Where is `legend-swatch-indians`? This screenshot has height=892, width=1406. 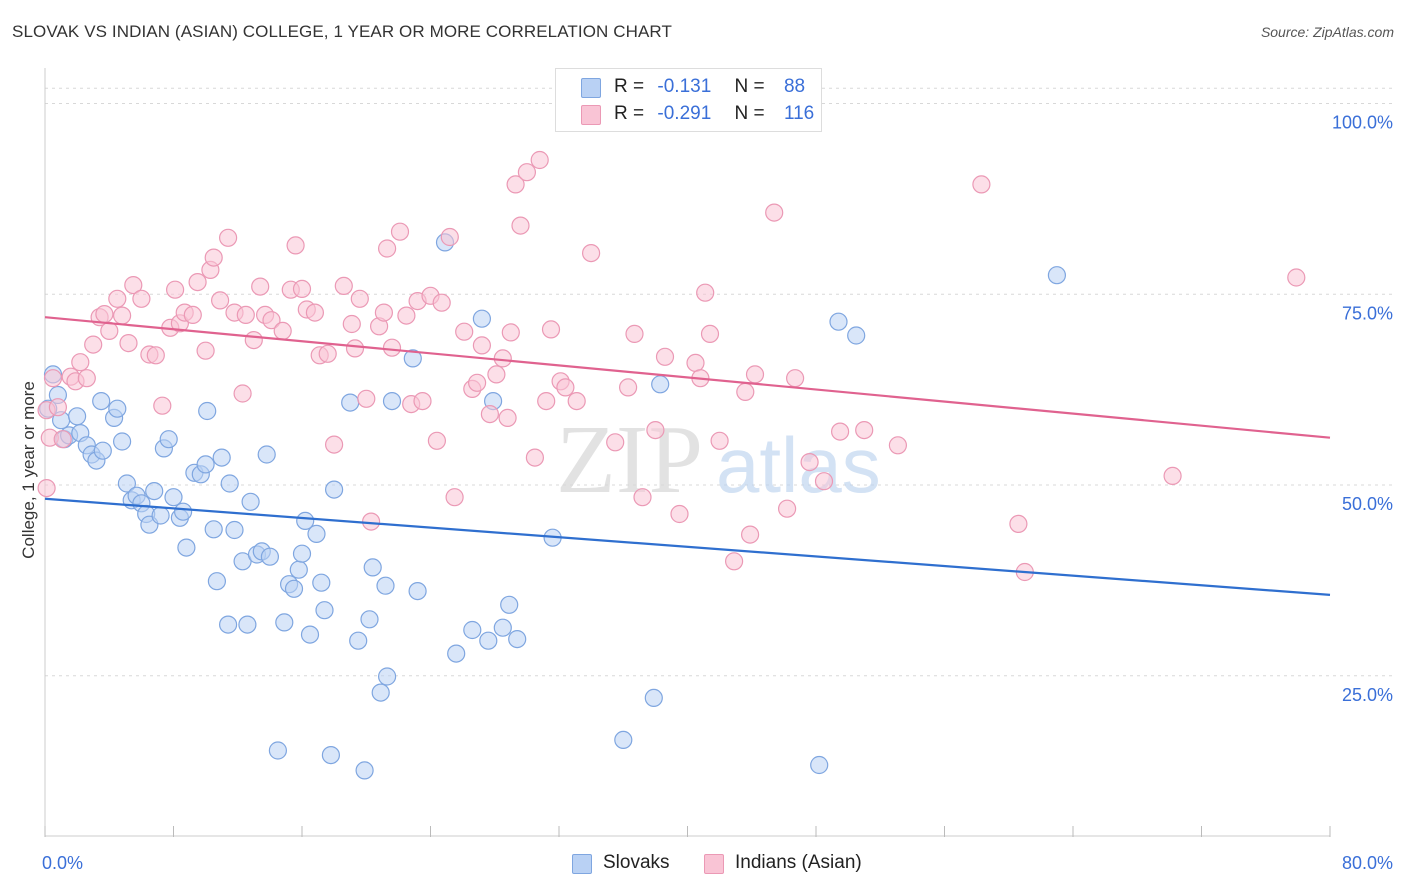 legend-swatch-indians is located at coordinates (591, 115).